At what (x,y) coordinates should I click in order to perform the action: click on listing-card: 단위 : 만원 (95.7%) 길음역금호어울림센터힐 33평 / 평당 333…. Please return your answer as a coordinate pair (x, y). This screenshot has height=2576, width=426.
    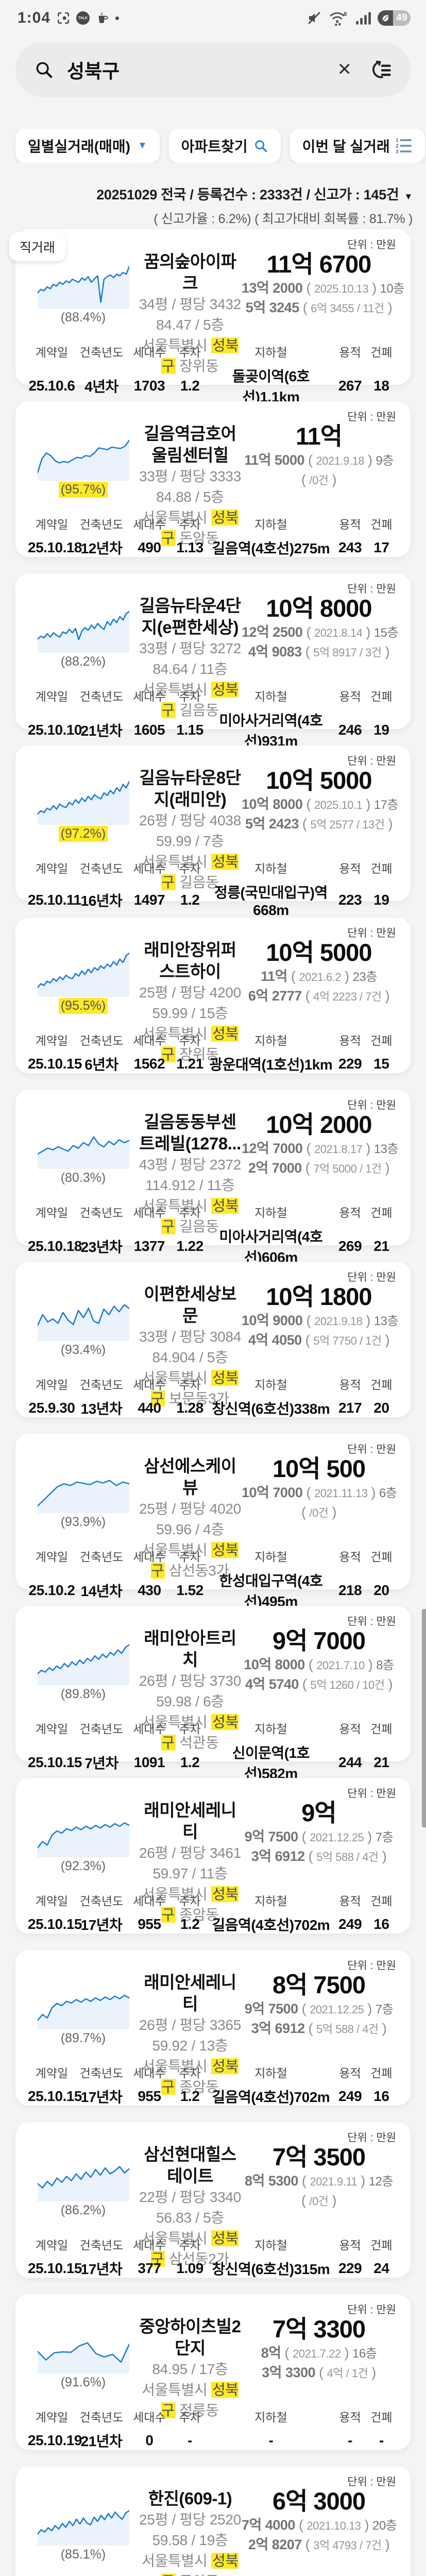
    Looking at the image, I should click on (213, 479).